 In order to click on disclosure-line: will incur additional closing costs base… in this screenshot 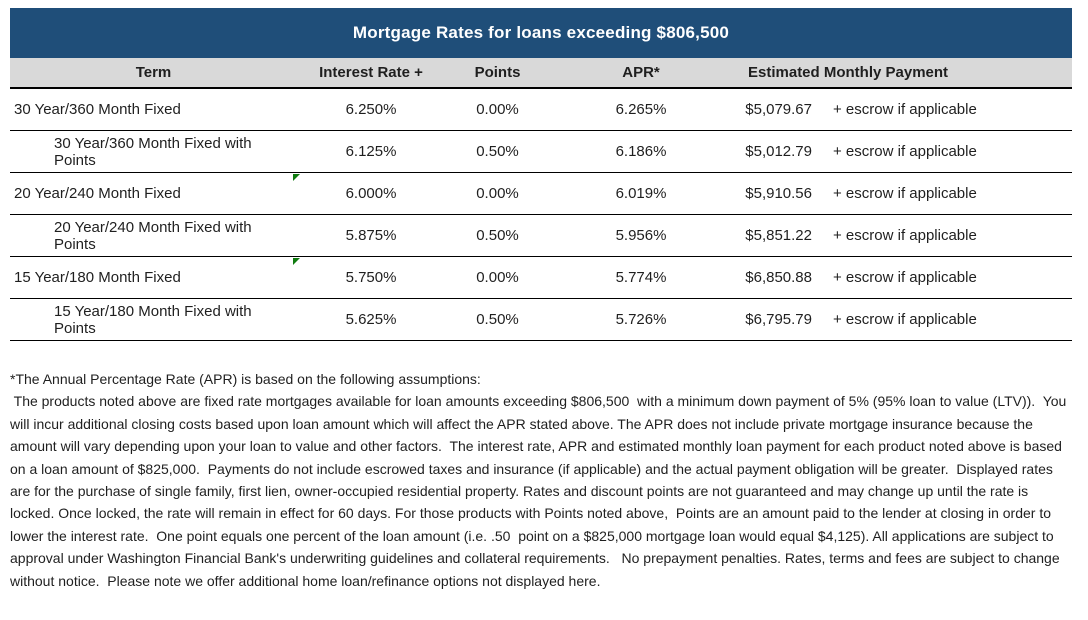, I will do `click(521, 423)`.